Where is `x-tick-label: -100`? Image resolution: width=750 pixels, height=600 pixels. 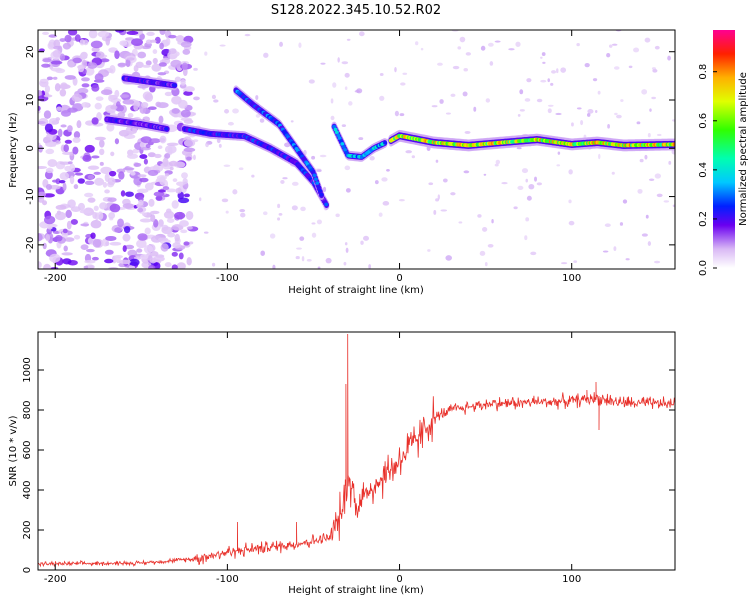 x-tick-label: -100 is located at coordinates (227, 579).